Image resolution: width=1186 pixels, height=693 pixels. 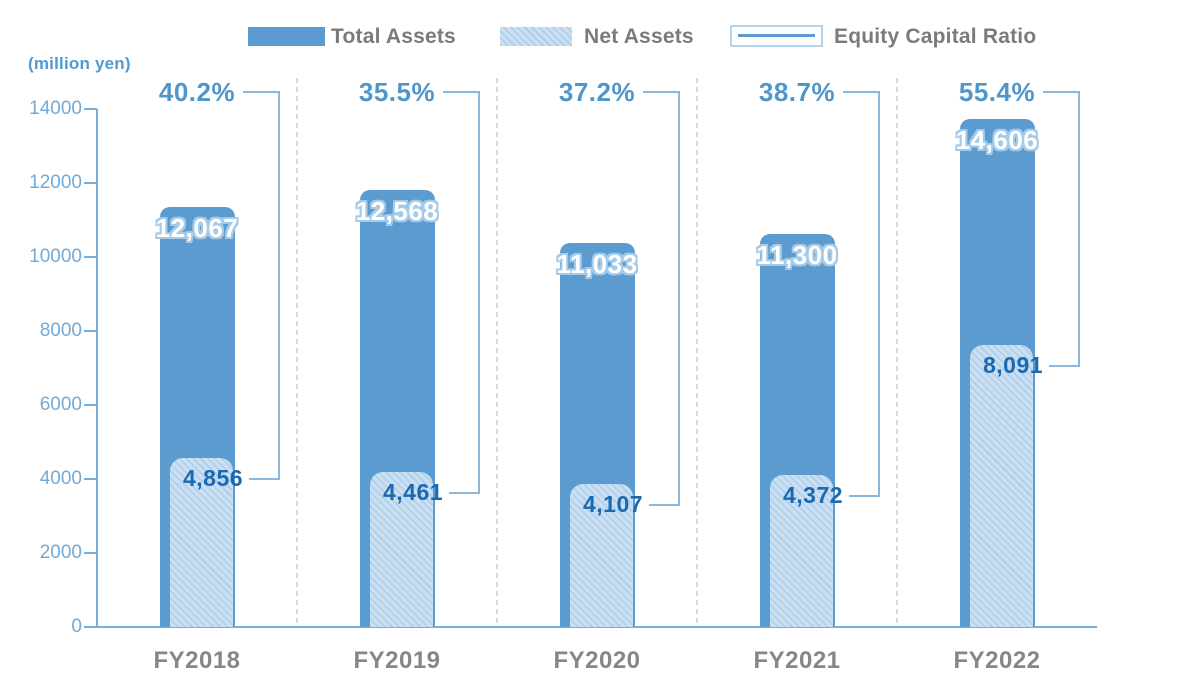 I want to click on total-assets-value-label: 12,067, so click(x=197, y=228).